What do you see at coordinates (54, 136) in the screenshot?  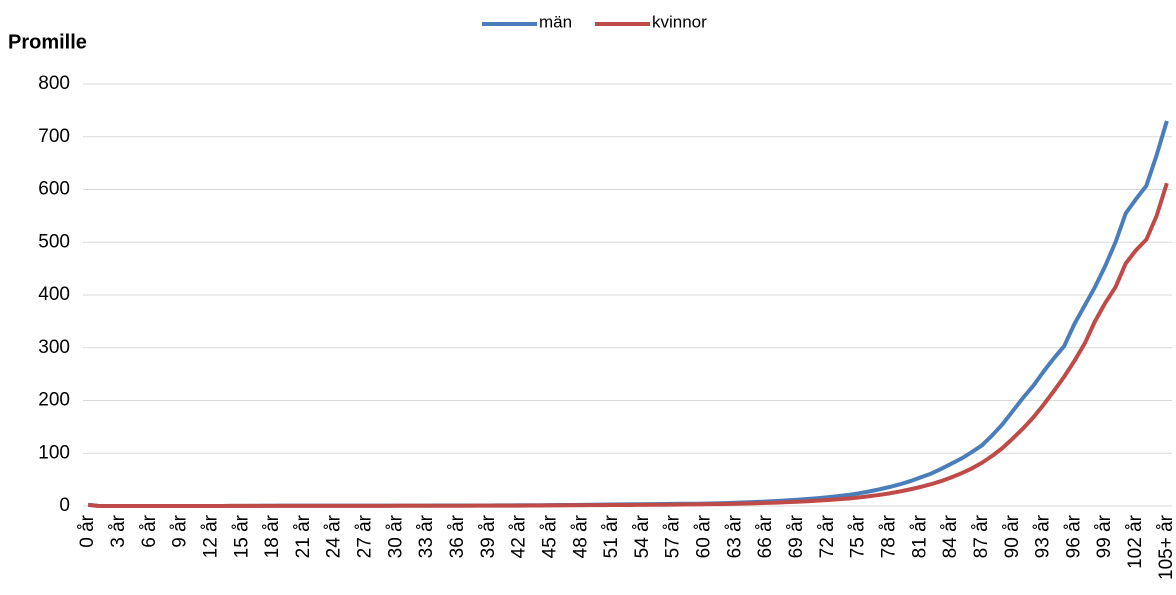 I see `y-tick-label: 700` at bounding box center [54, 136].